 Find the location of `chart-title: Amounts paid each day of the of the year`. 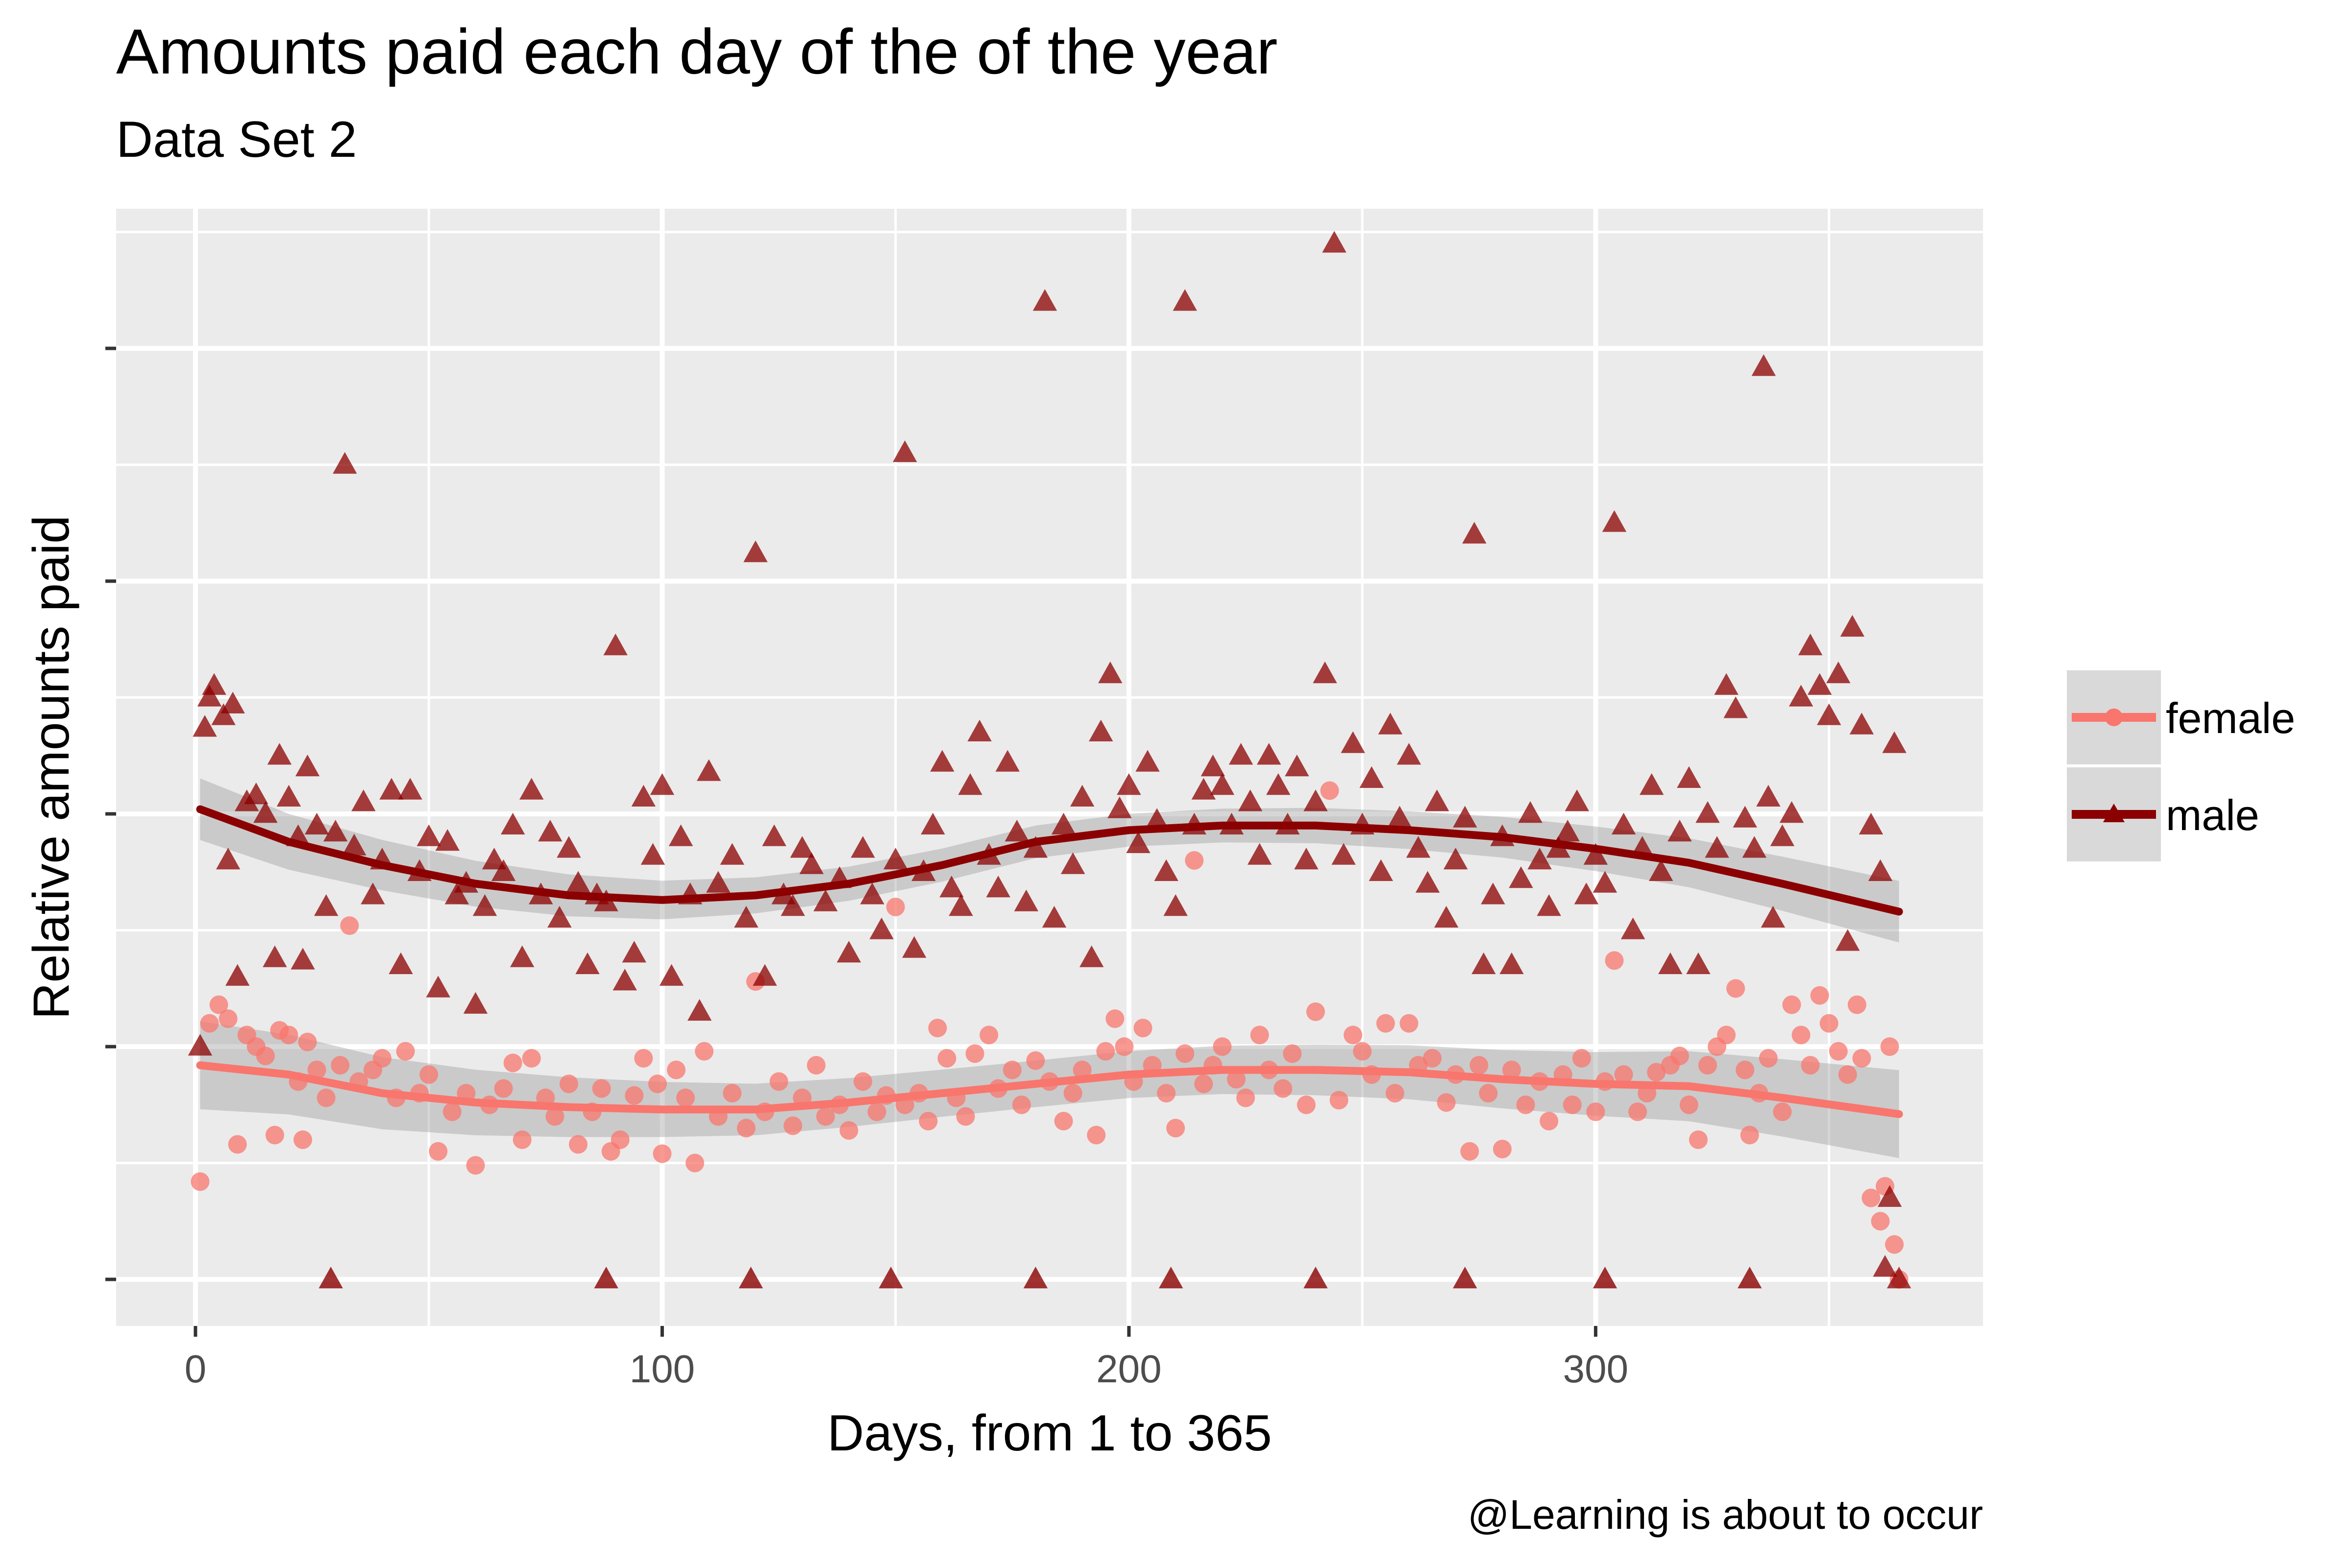

chart-title: Amounts paid each day of the of the year is located at coordinates (696, 51).